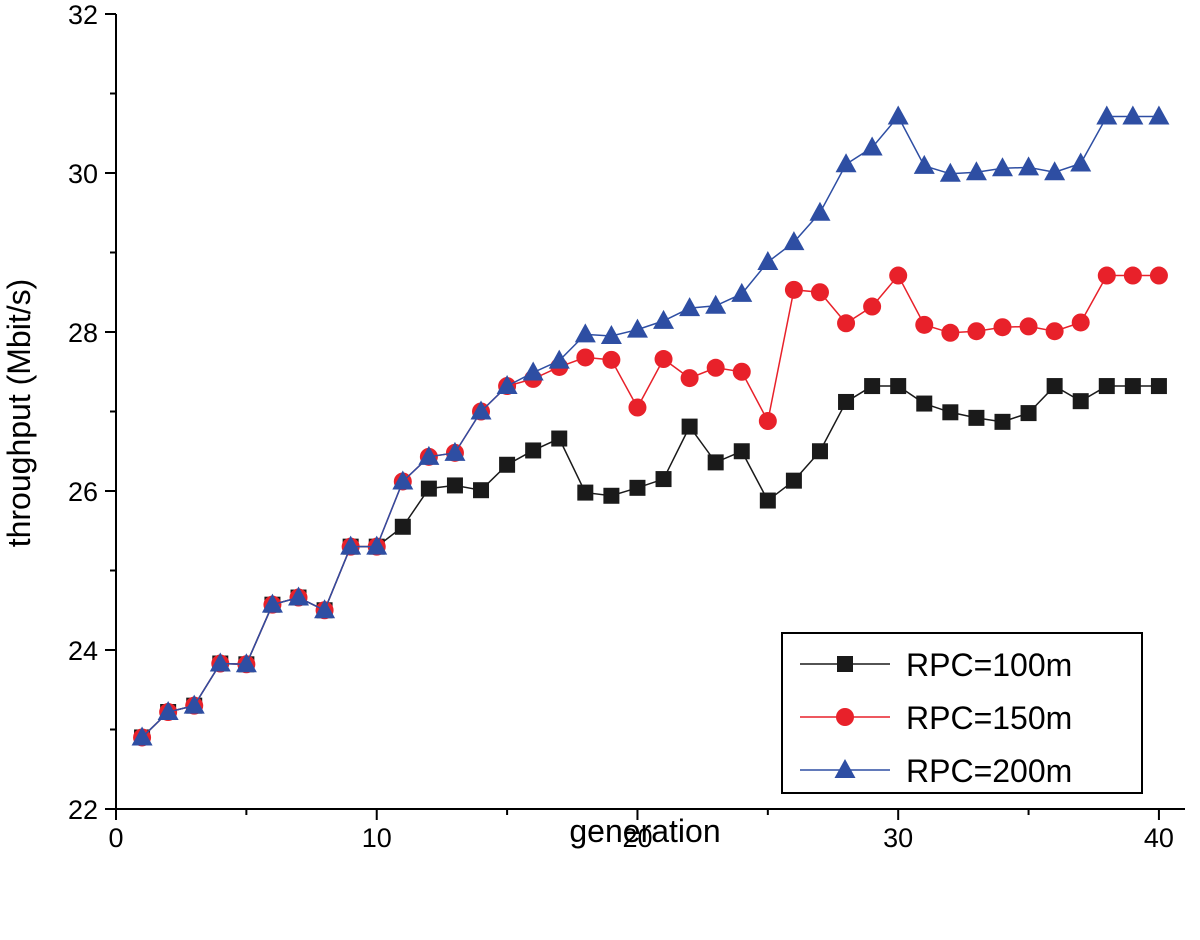 The height and width of the screenshot is (940, 1200). Describe the element at coordinates (83, 15) in the screenshot. I see `y-tick-label: 32` at that location.